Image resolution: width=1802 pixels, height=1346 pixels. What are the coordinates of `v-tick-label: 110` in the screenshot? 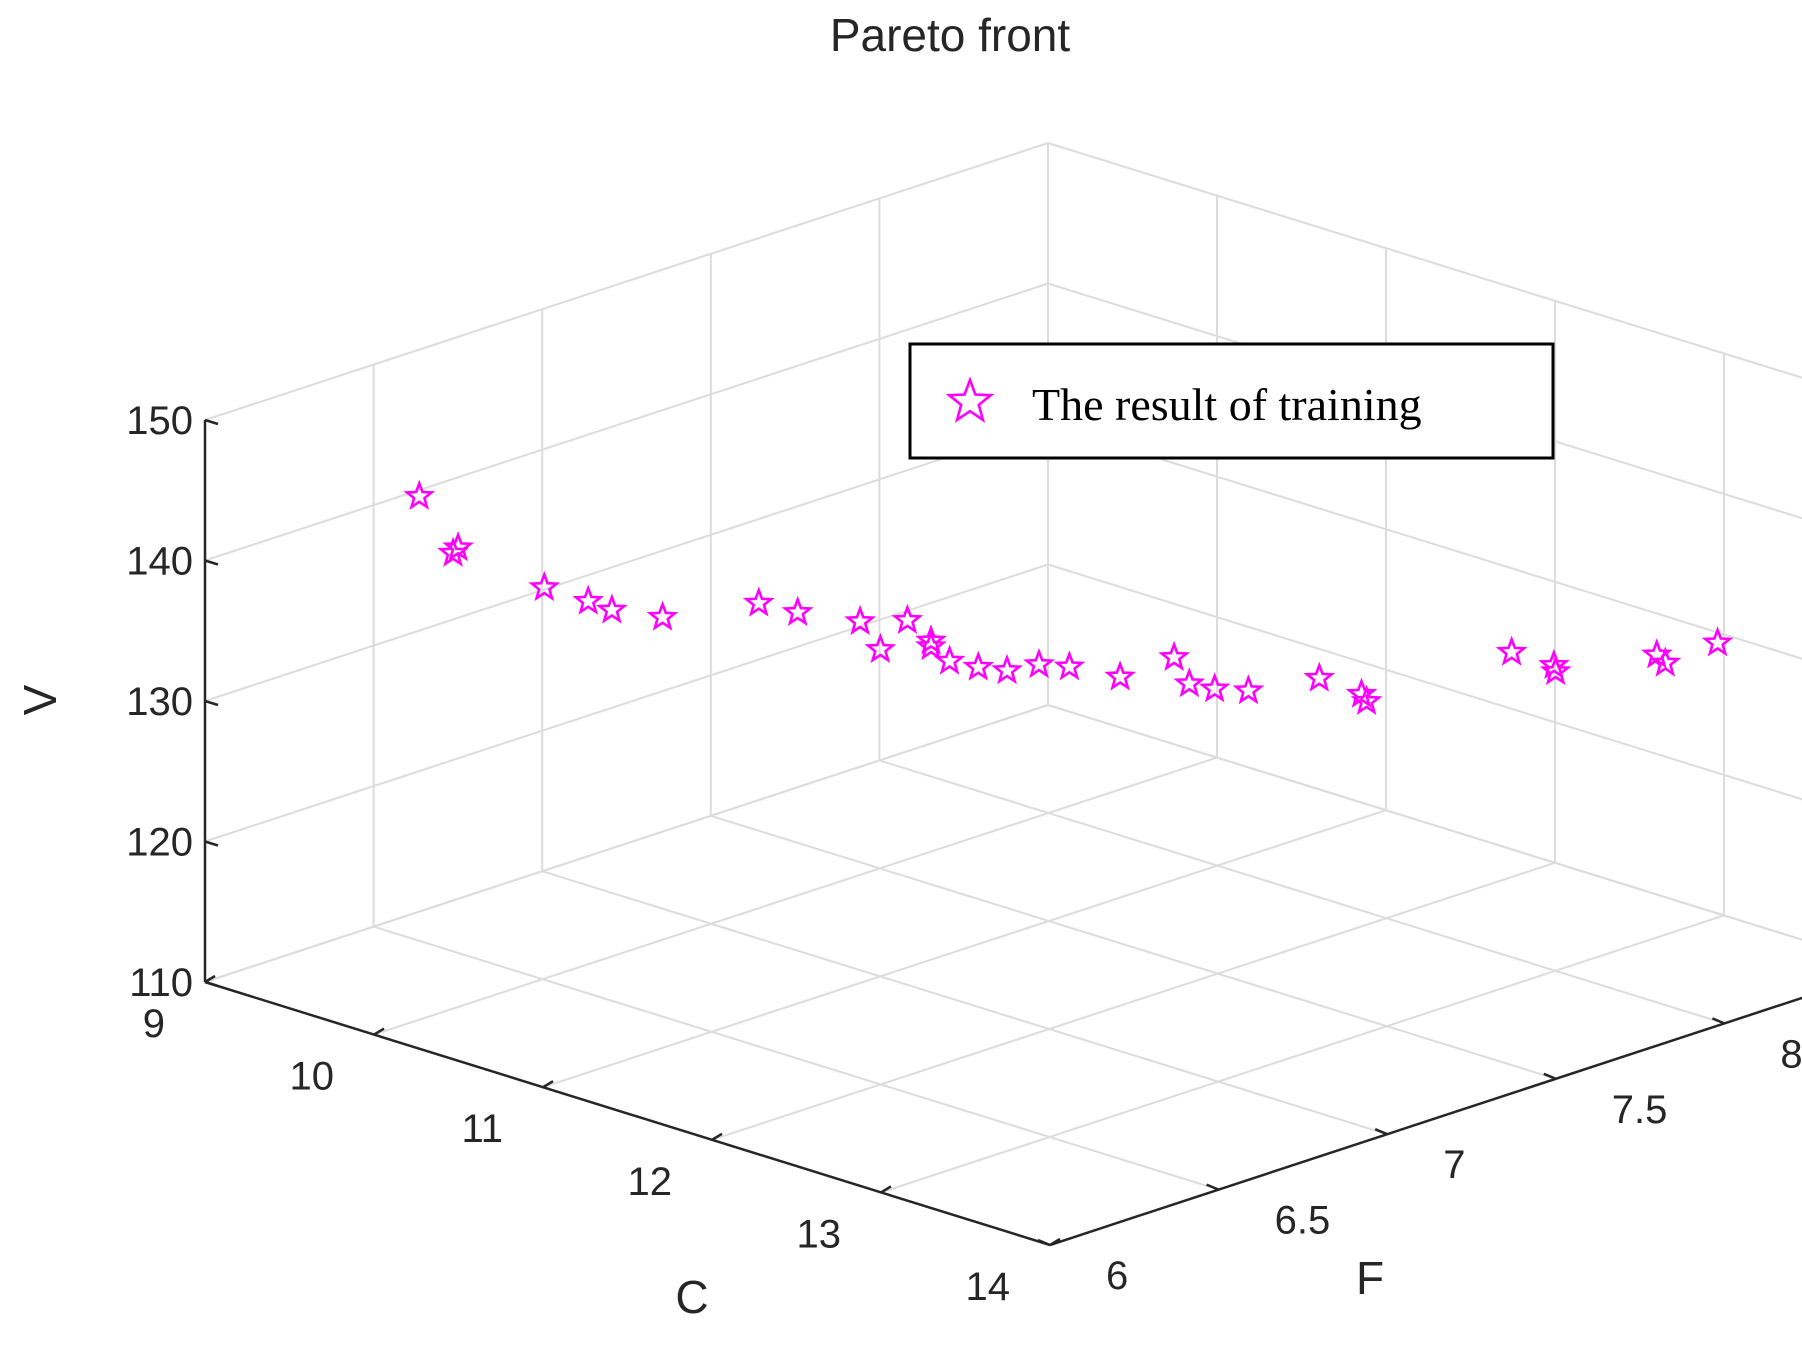 It's located at (161, 983).